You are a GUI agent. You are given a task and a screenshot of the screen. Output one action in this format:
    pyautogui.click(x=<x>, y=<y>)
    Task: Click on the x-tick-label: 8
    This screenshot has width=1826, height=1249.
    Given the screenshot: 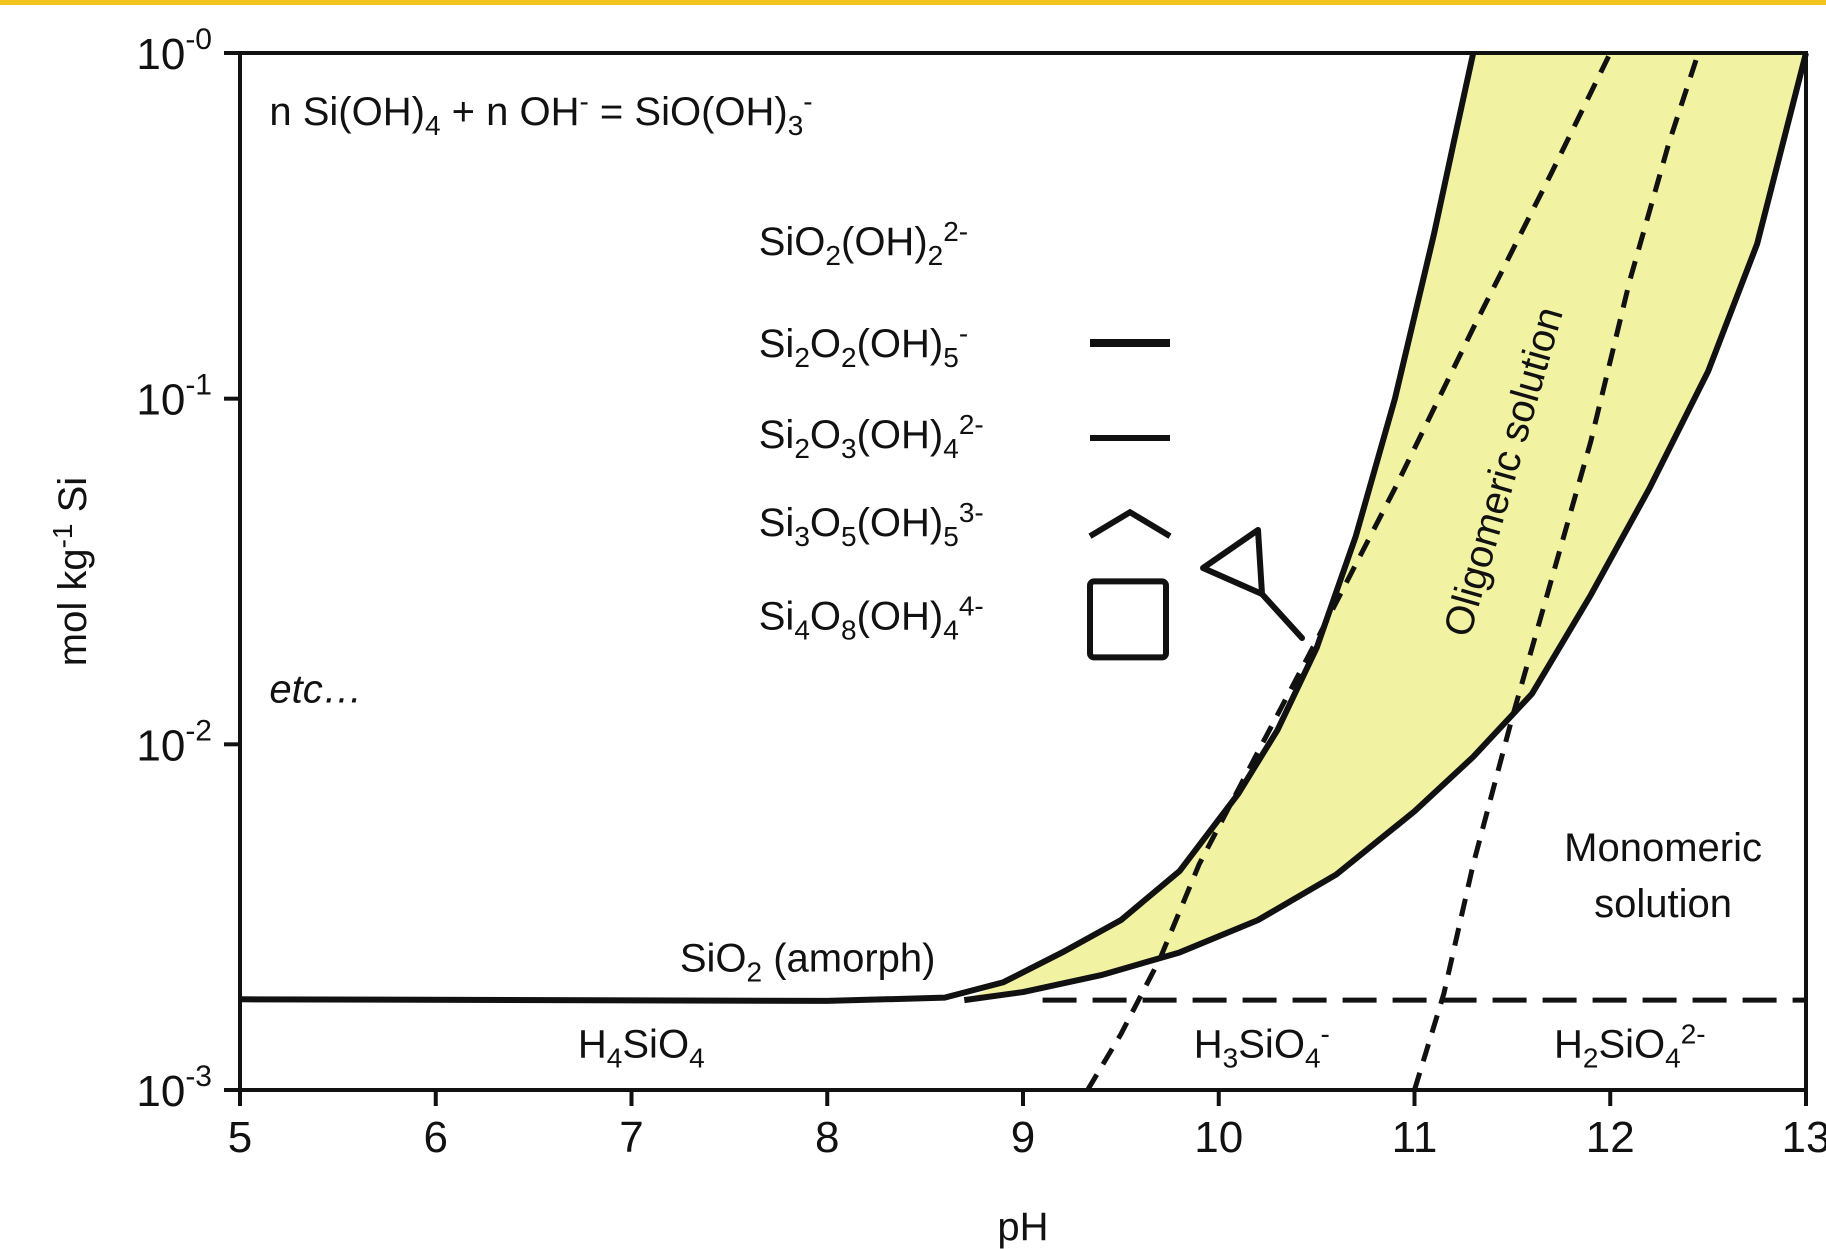 What is the action you would take?
    pyautogui.click(x=827, y=1137)
    